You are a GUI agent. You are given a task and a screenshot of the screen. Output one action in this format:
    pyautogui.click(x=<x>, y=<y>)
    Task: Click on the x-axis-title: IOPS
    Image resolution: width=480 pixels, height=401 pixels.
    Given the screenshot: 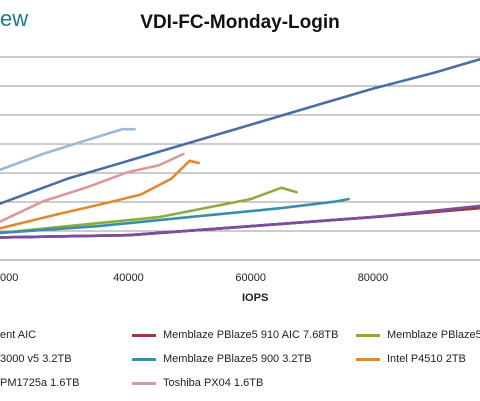 What is the action you would take?
    pyautogui.click(x=255, y=298)
    